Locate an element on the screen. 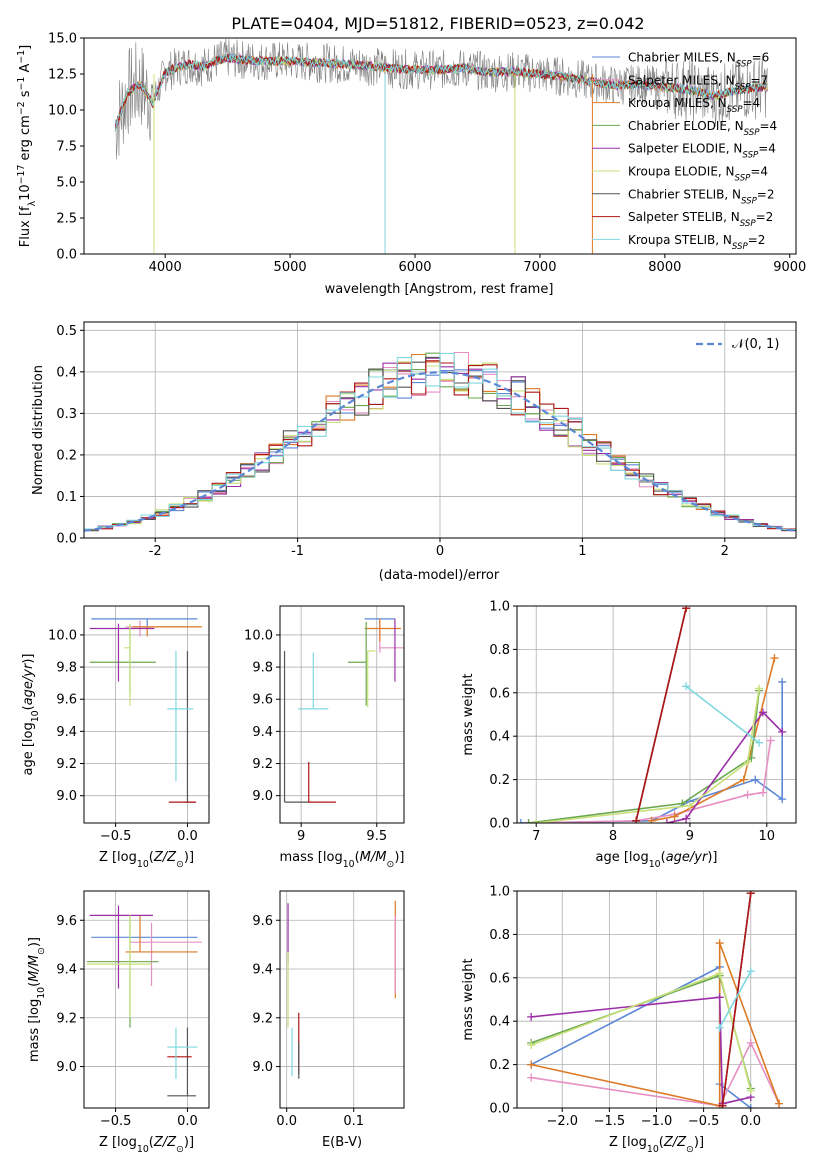 This screenshot has height=1170, width=819. errorbar-chabrier_elodie is located at coordinates (122, 971).